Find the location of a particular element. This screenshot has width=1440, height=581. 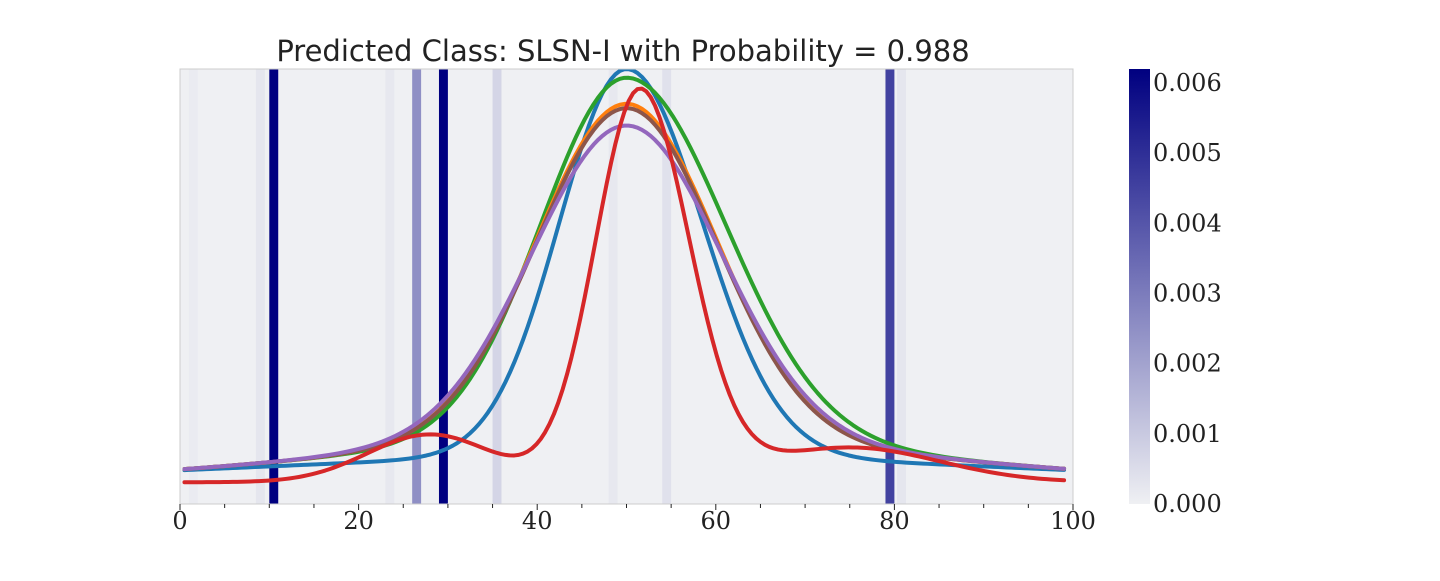

x-tick-label: 40 is located at coordinates (537, 521).